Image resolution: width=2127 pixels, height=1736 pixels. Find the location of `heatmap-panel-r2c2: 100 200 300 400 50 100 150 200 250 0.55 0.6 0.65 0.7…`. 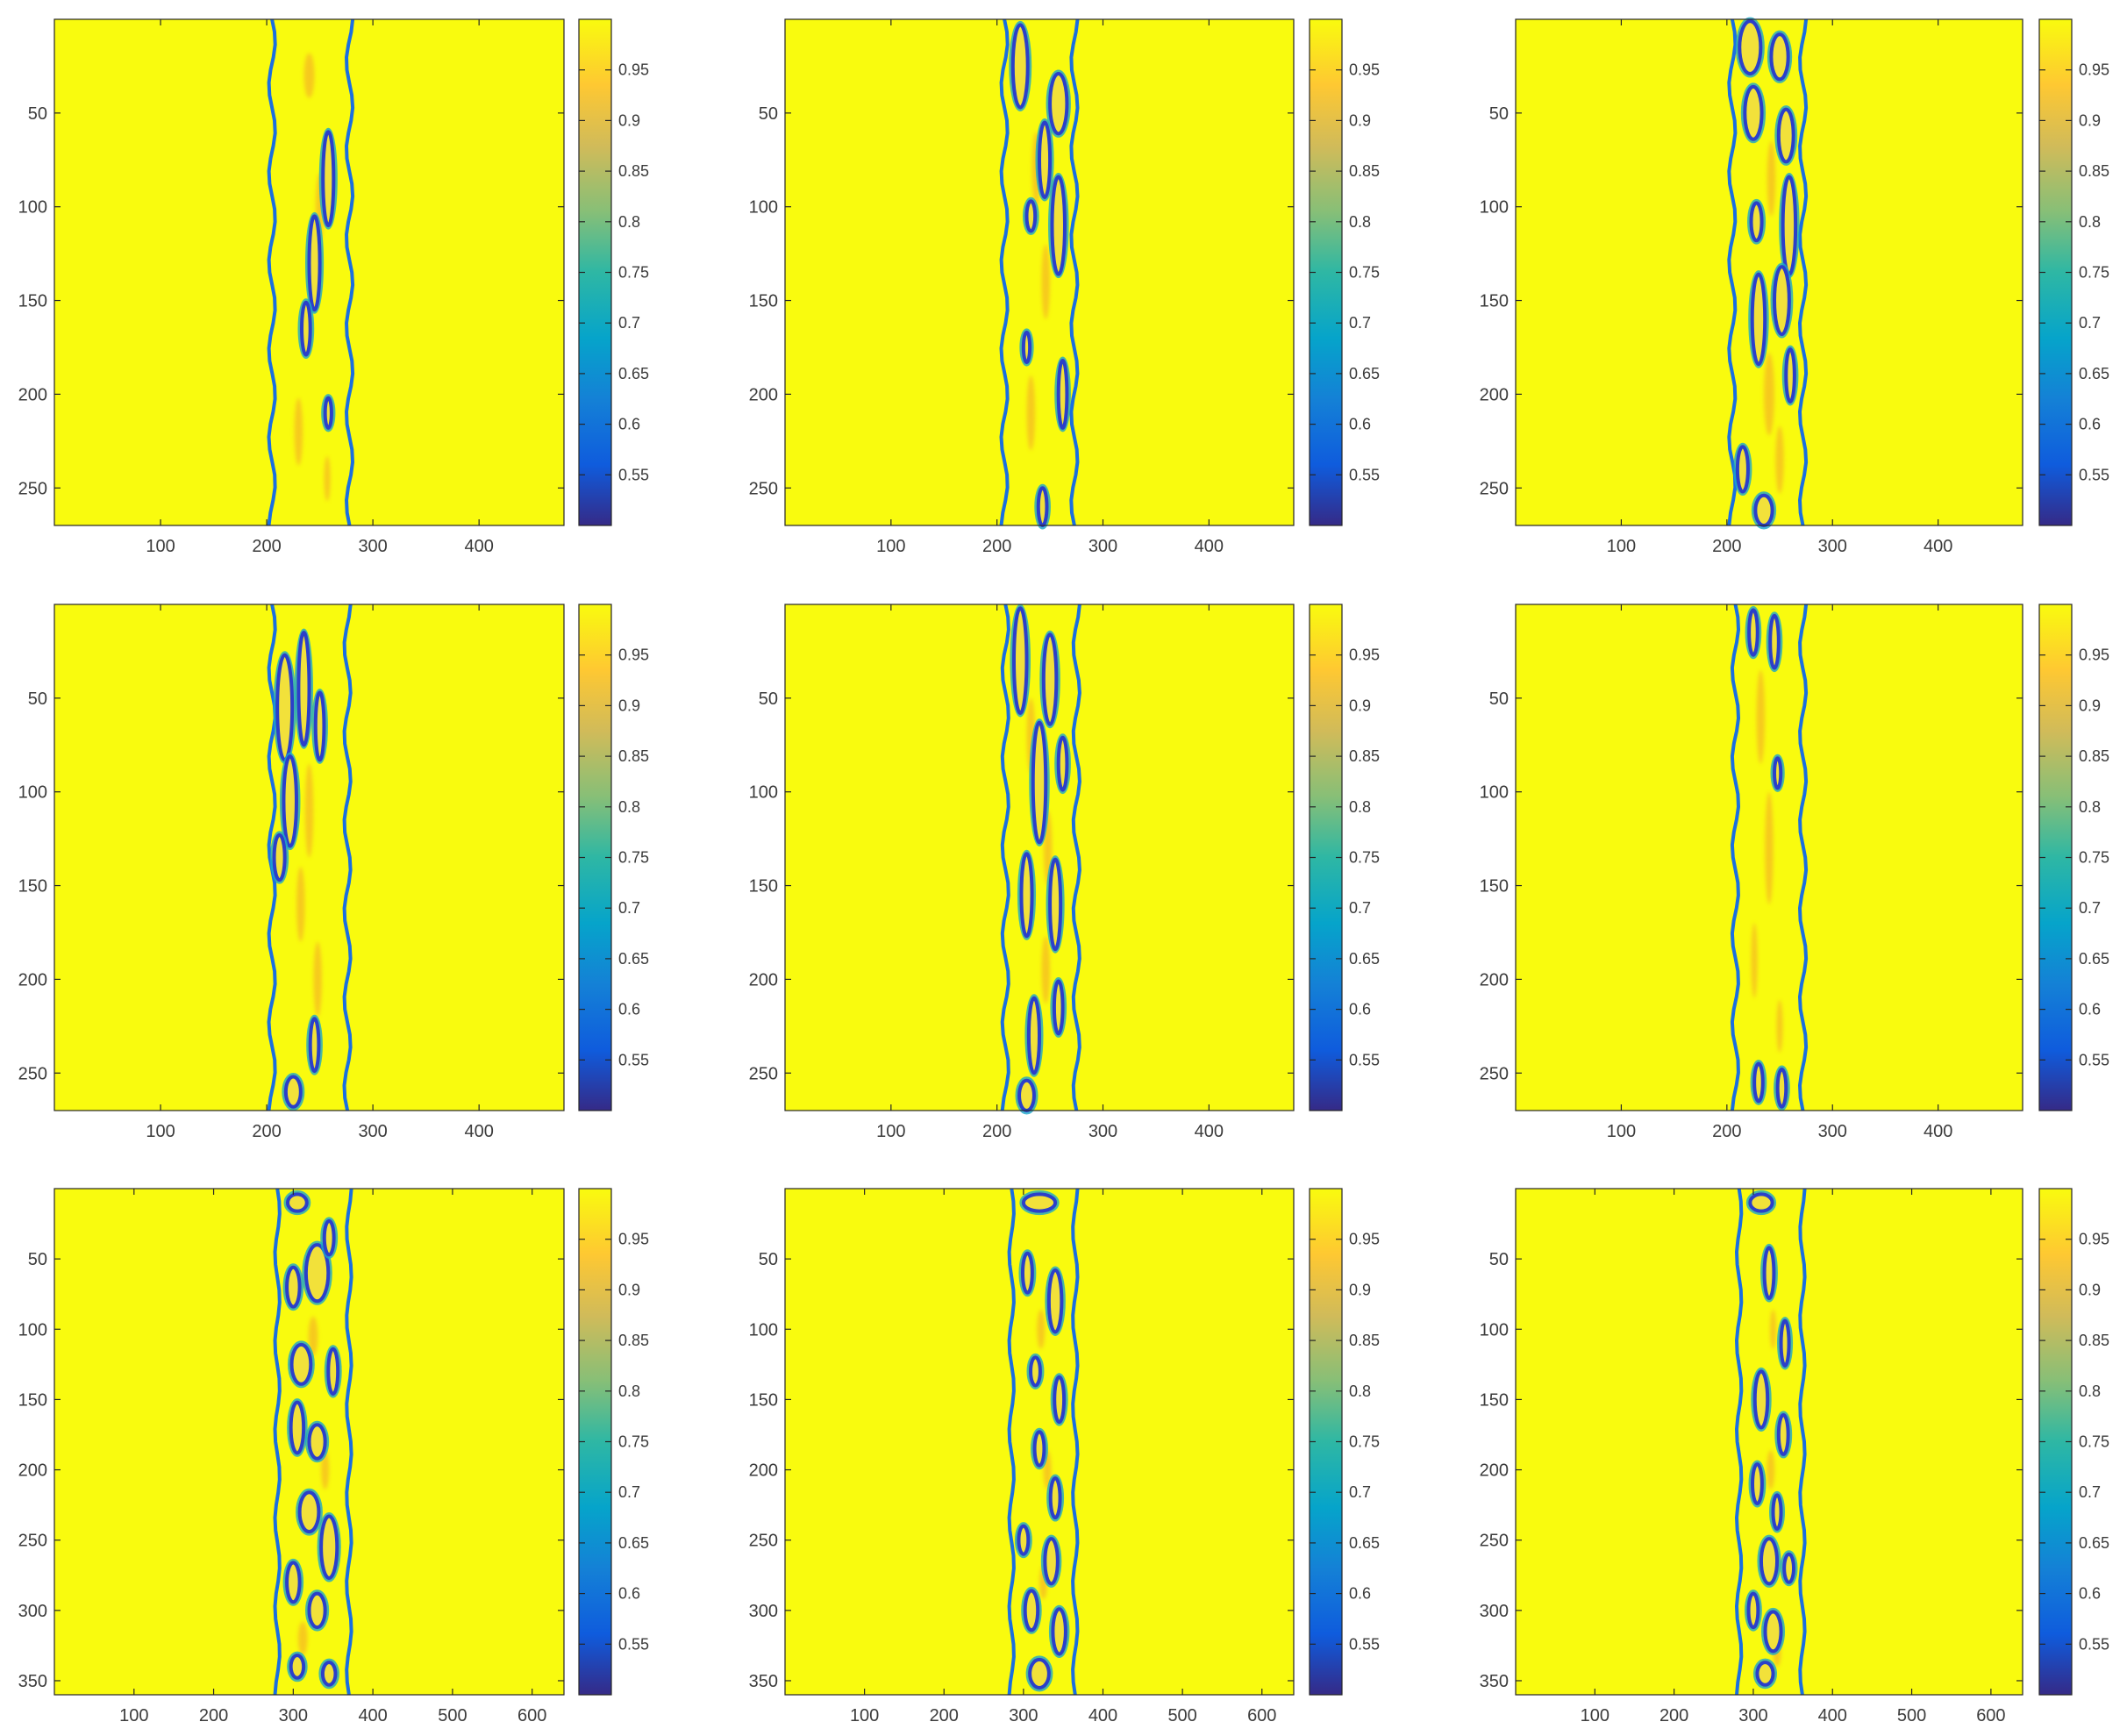

heatmap-panel-r2c2: 100 200 300 400 50 100 150 200 250 0.55 0.6 0.65 0.7… is located at coordinates (1064, 872).